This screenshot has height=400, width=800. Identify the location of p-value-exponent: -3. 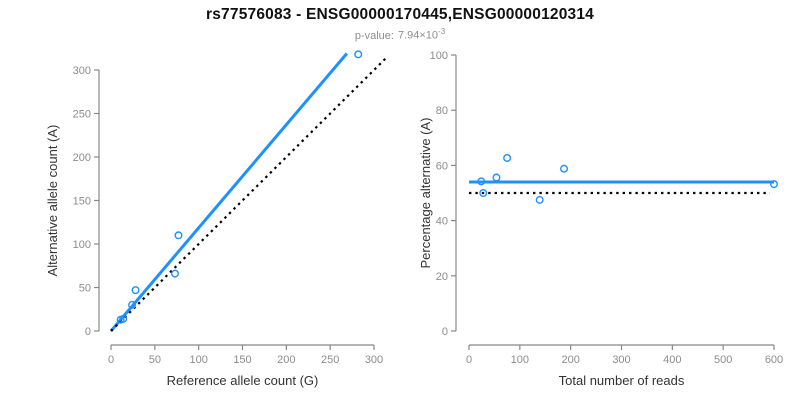
(442, 31).